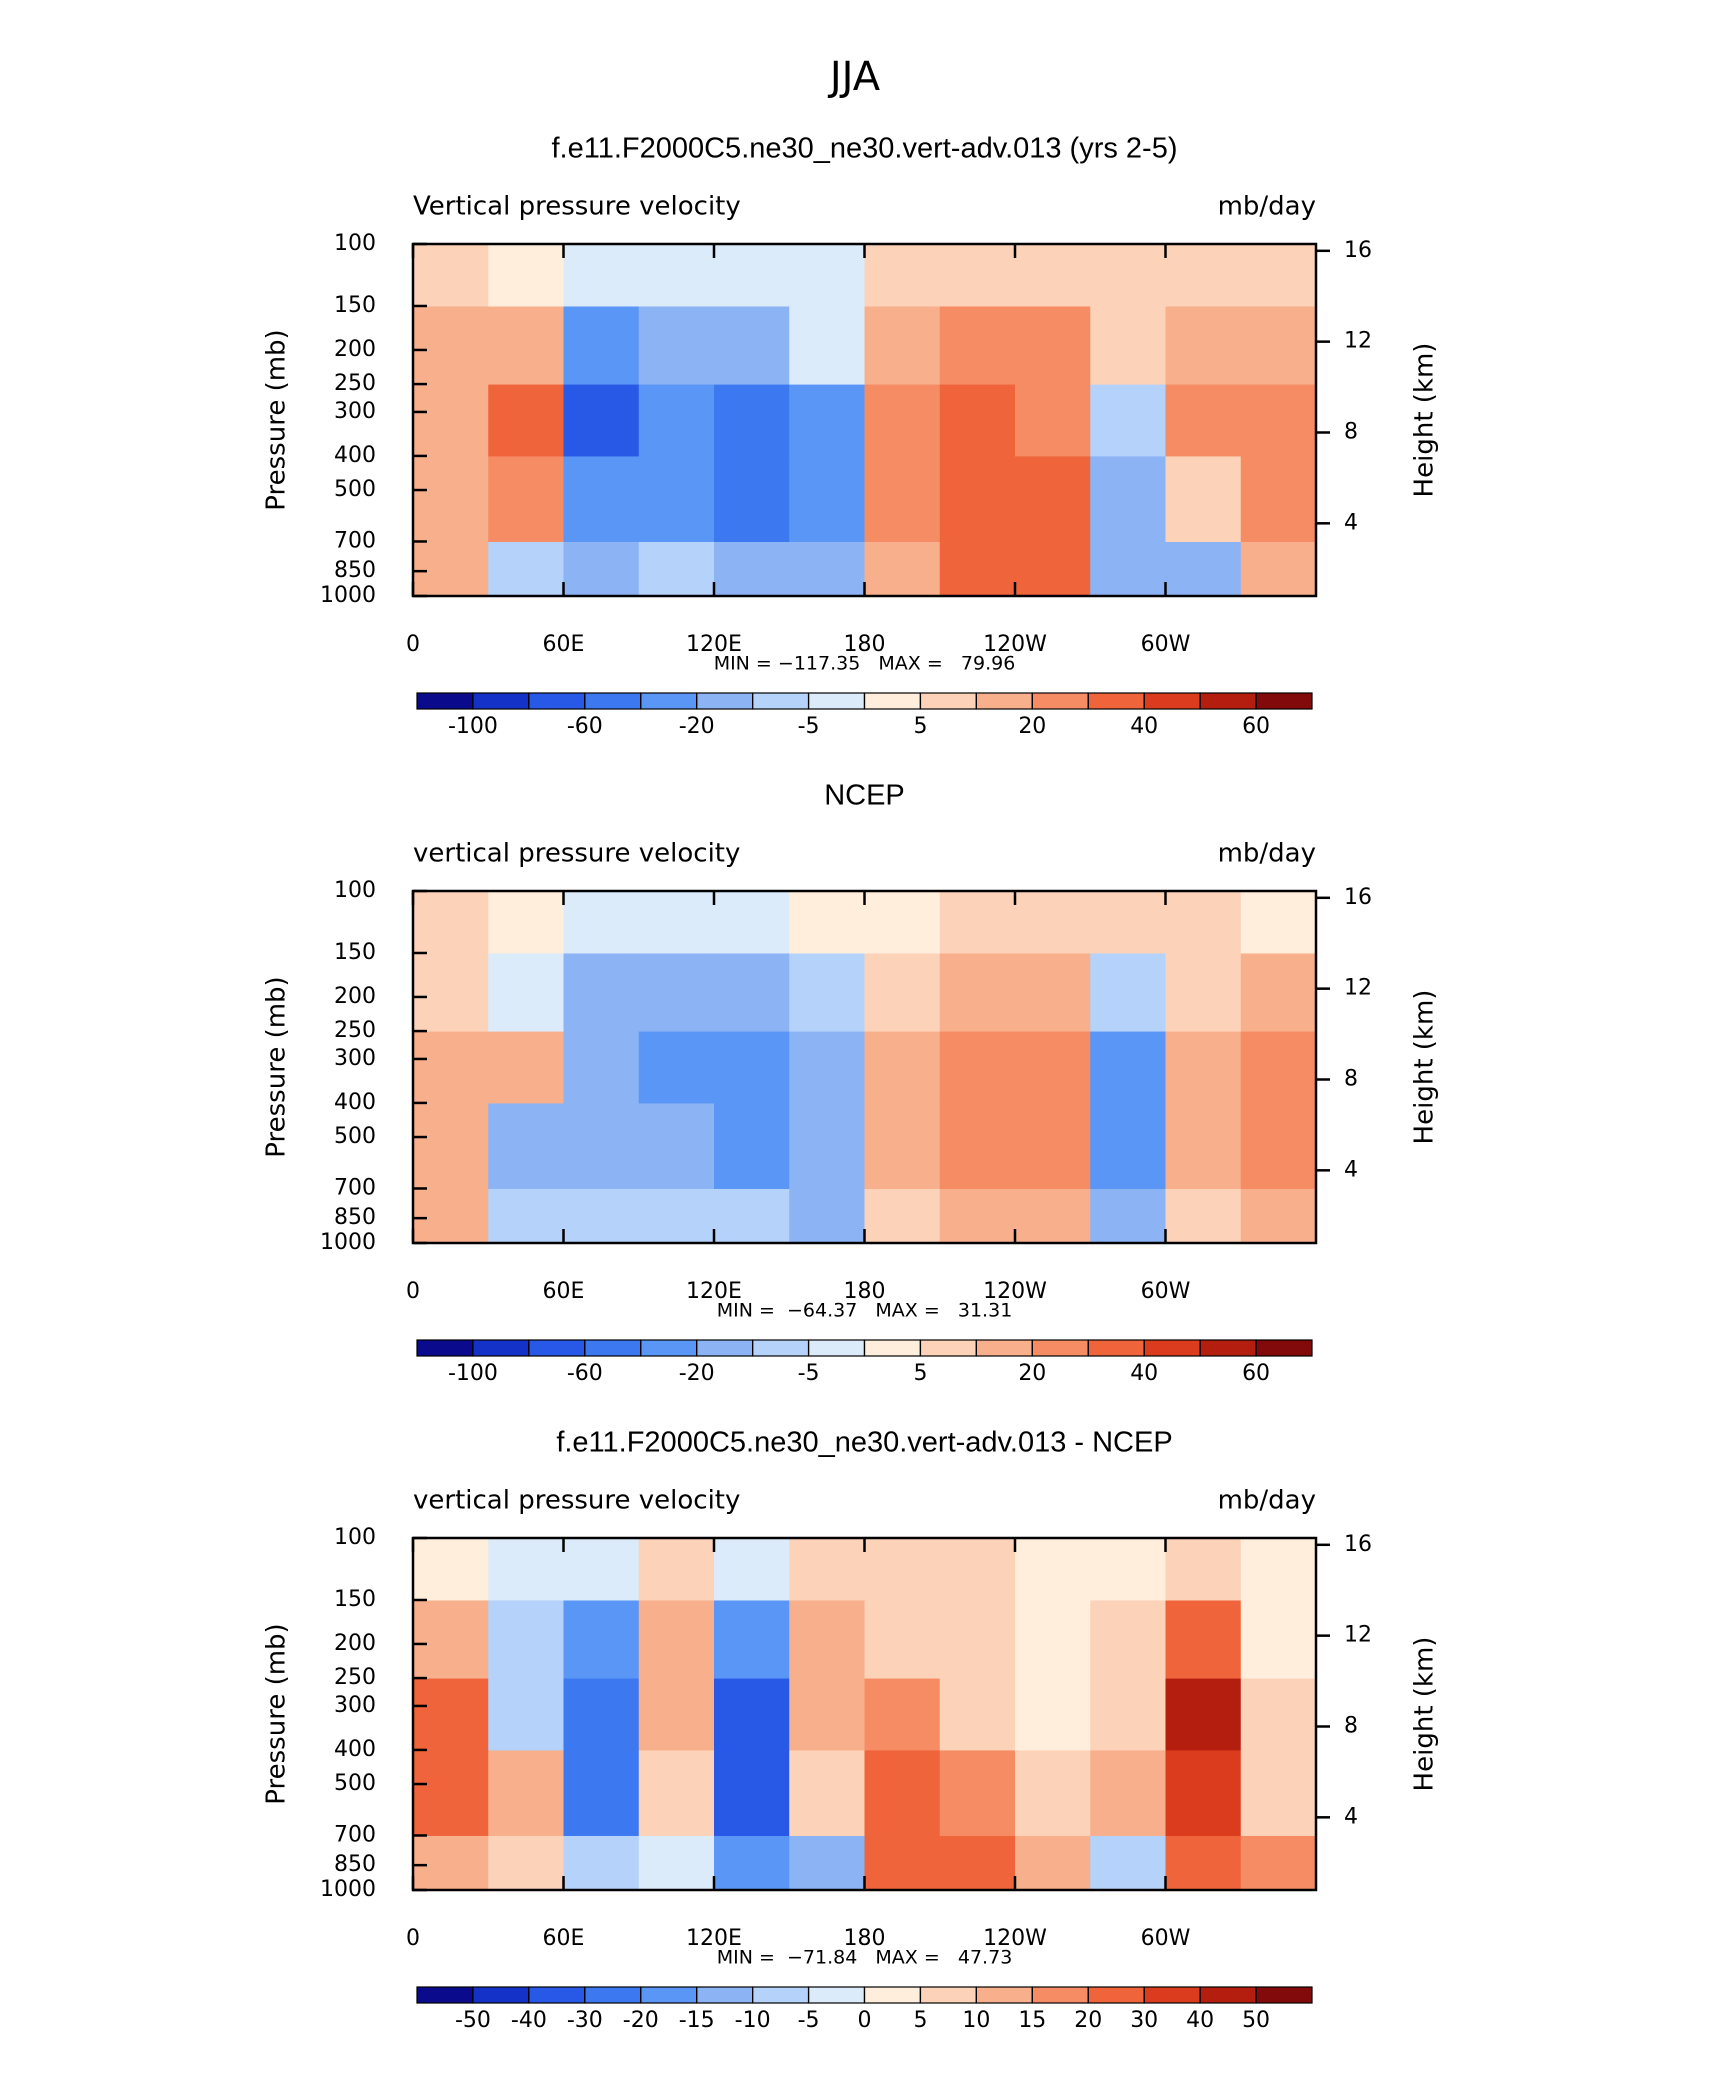 This screenshot has height=2074, width=1710. Describe the element at coordinates (348, 1242) in the screenshot. I see `y-tick-label: 1000` at that location.